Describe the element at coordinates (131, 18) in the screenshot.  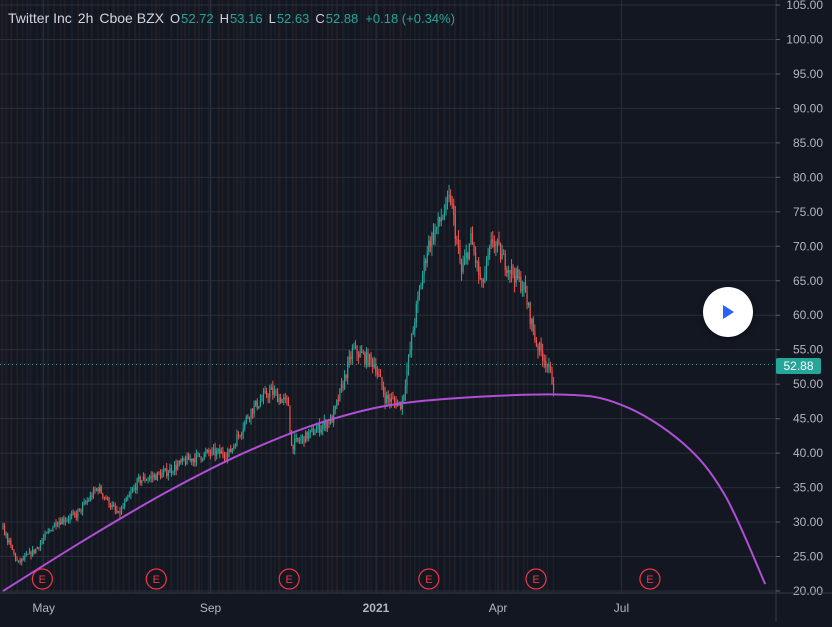
I see `exchange: Cboe BZX` at that location.